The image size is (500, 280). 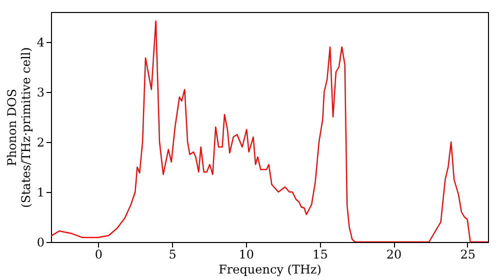 What do you see at coordinates (320, 255) in the screenshot?
I see `x-tick-label: 15` at bounding box center [320, 255].